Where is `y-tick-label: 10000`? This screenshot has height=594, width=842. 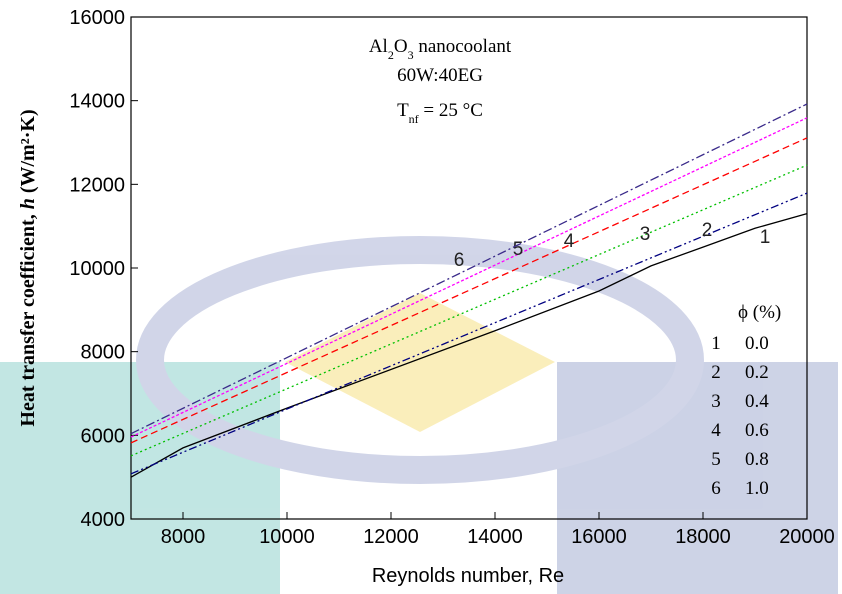 y-tick-label: 10000 is located at coordinates (97, 269).